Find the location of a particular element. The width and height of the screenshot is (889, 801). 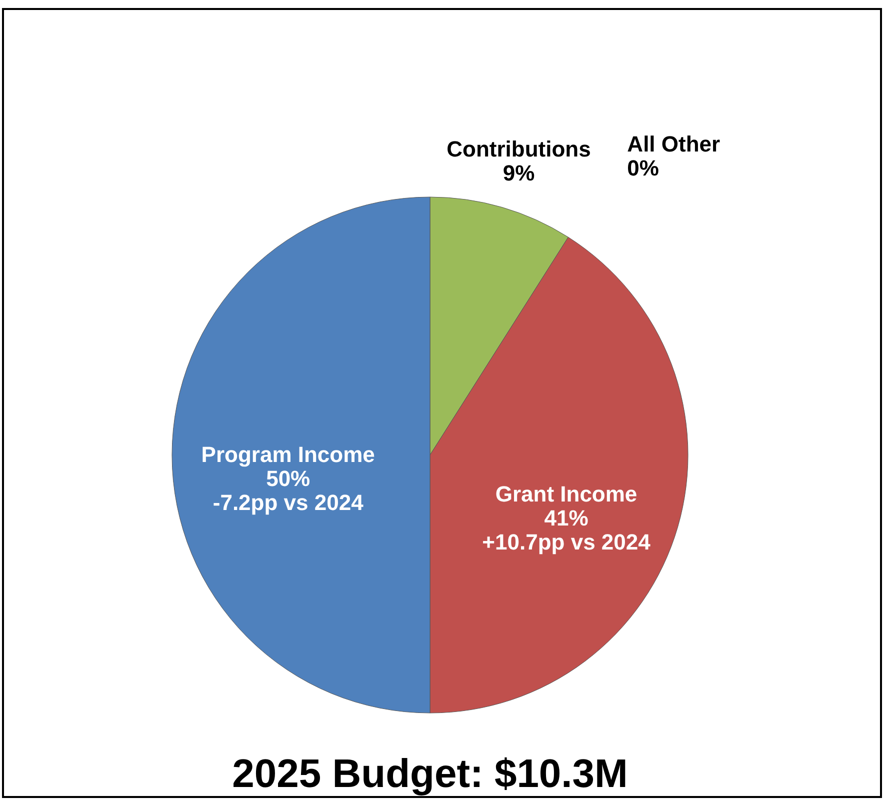

data-label: 50% is located at coordinates (288, 478).